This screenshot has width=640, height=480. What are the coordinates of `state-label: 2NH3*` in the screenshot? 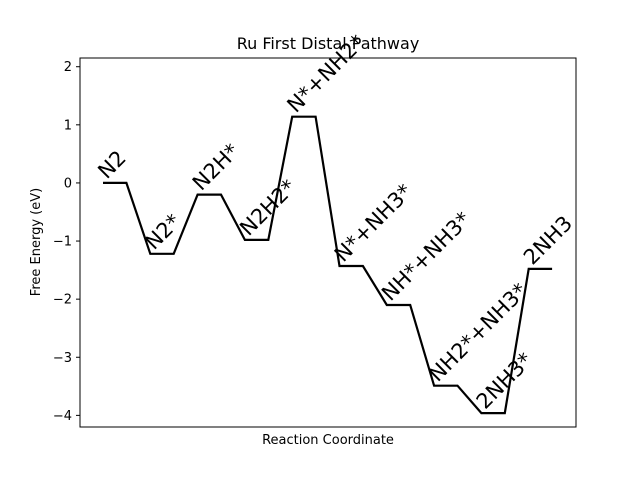 It's located at (505, 381).